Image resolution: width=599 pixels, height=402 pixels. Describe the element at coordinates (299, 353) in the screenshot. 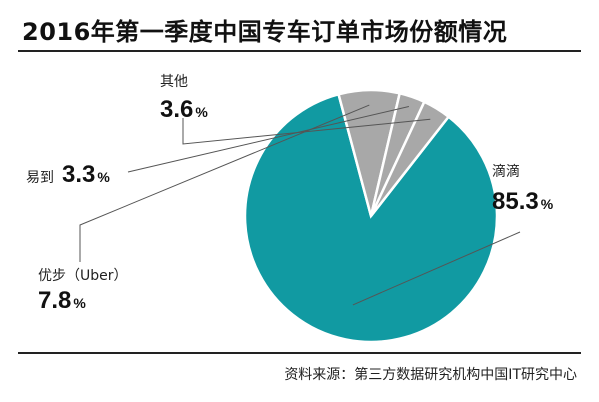

I see `bottom-rule` at that location.